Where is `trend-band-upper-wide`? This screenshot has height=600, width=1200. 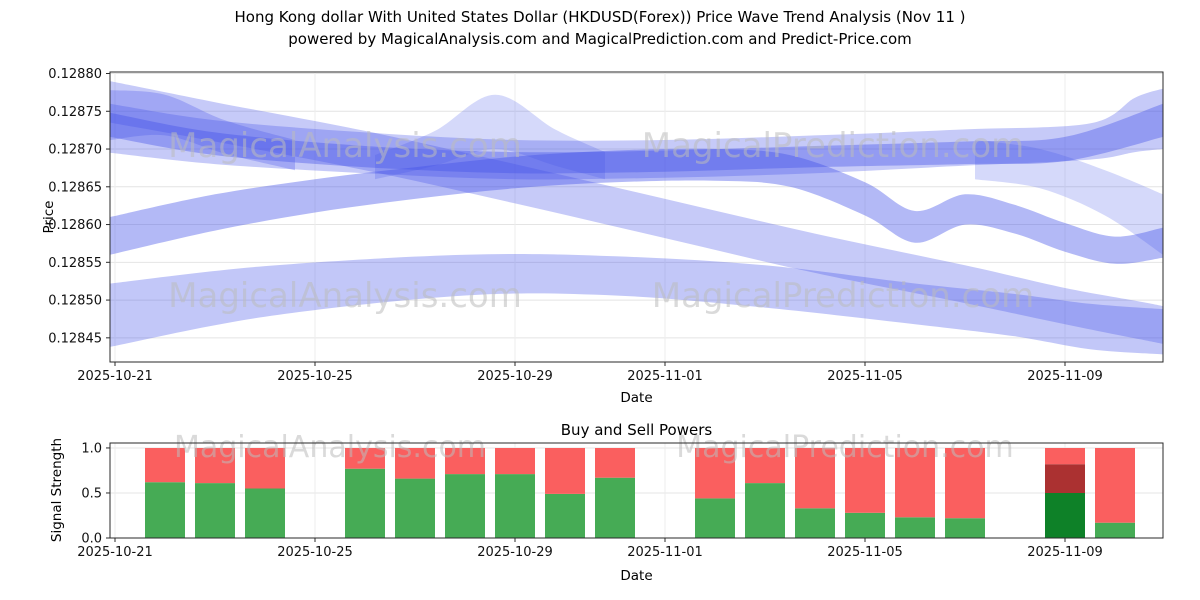 trend-band-upper-wide is located at coordinates (636, 134).